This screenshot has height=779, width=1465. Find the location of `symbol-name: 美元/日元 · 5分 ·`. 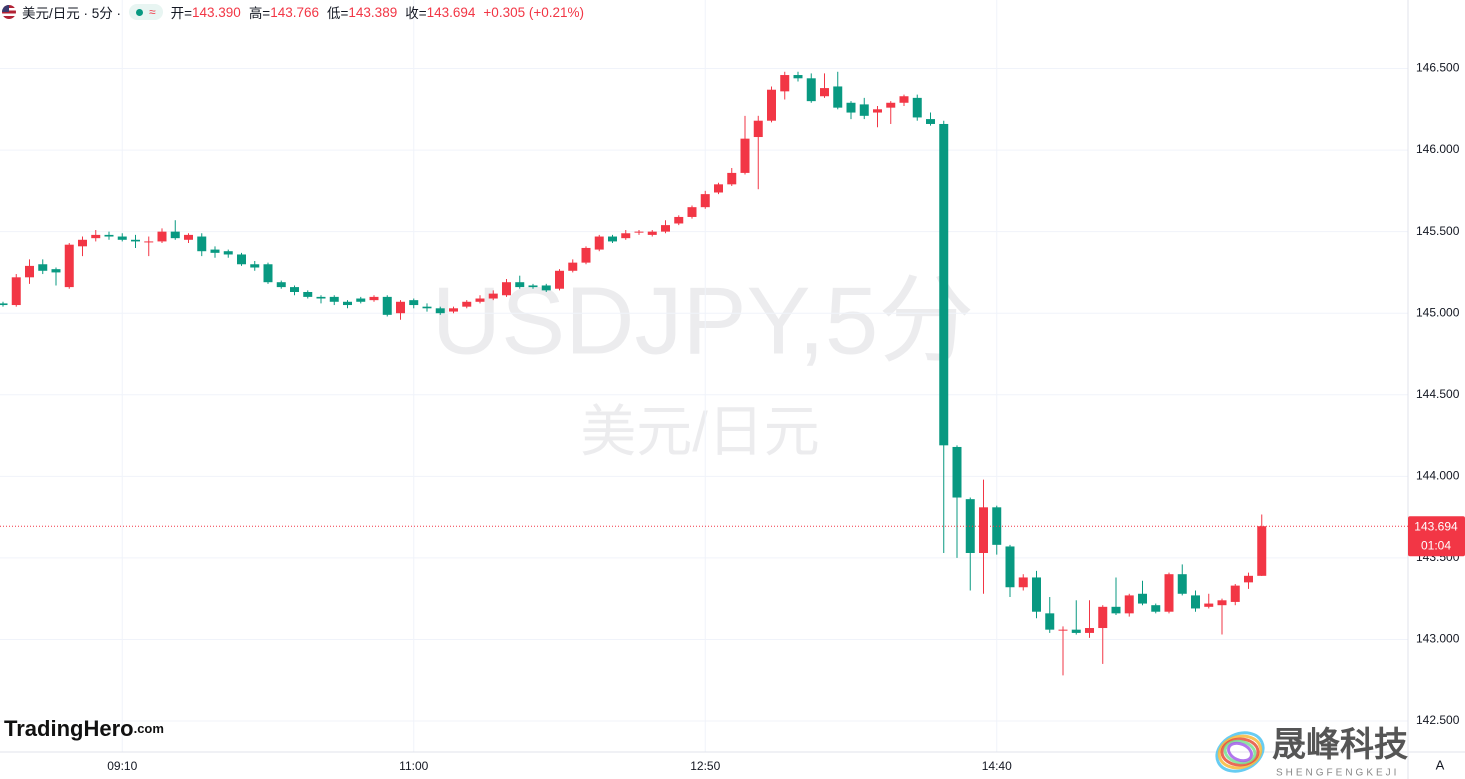

symbol-name: 美元/日元 · 5分 · is located at coordinates (72, 13).